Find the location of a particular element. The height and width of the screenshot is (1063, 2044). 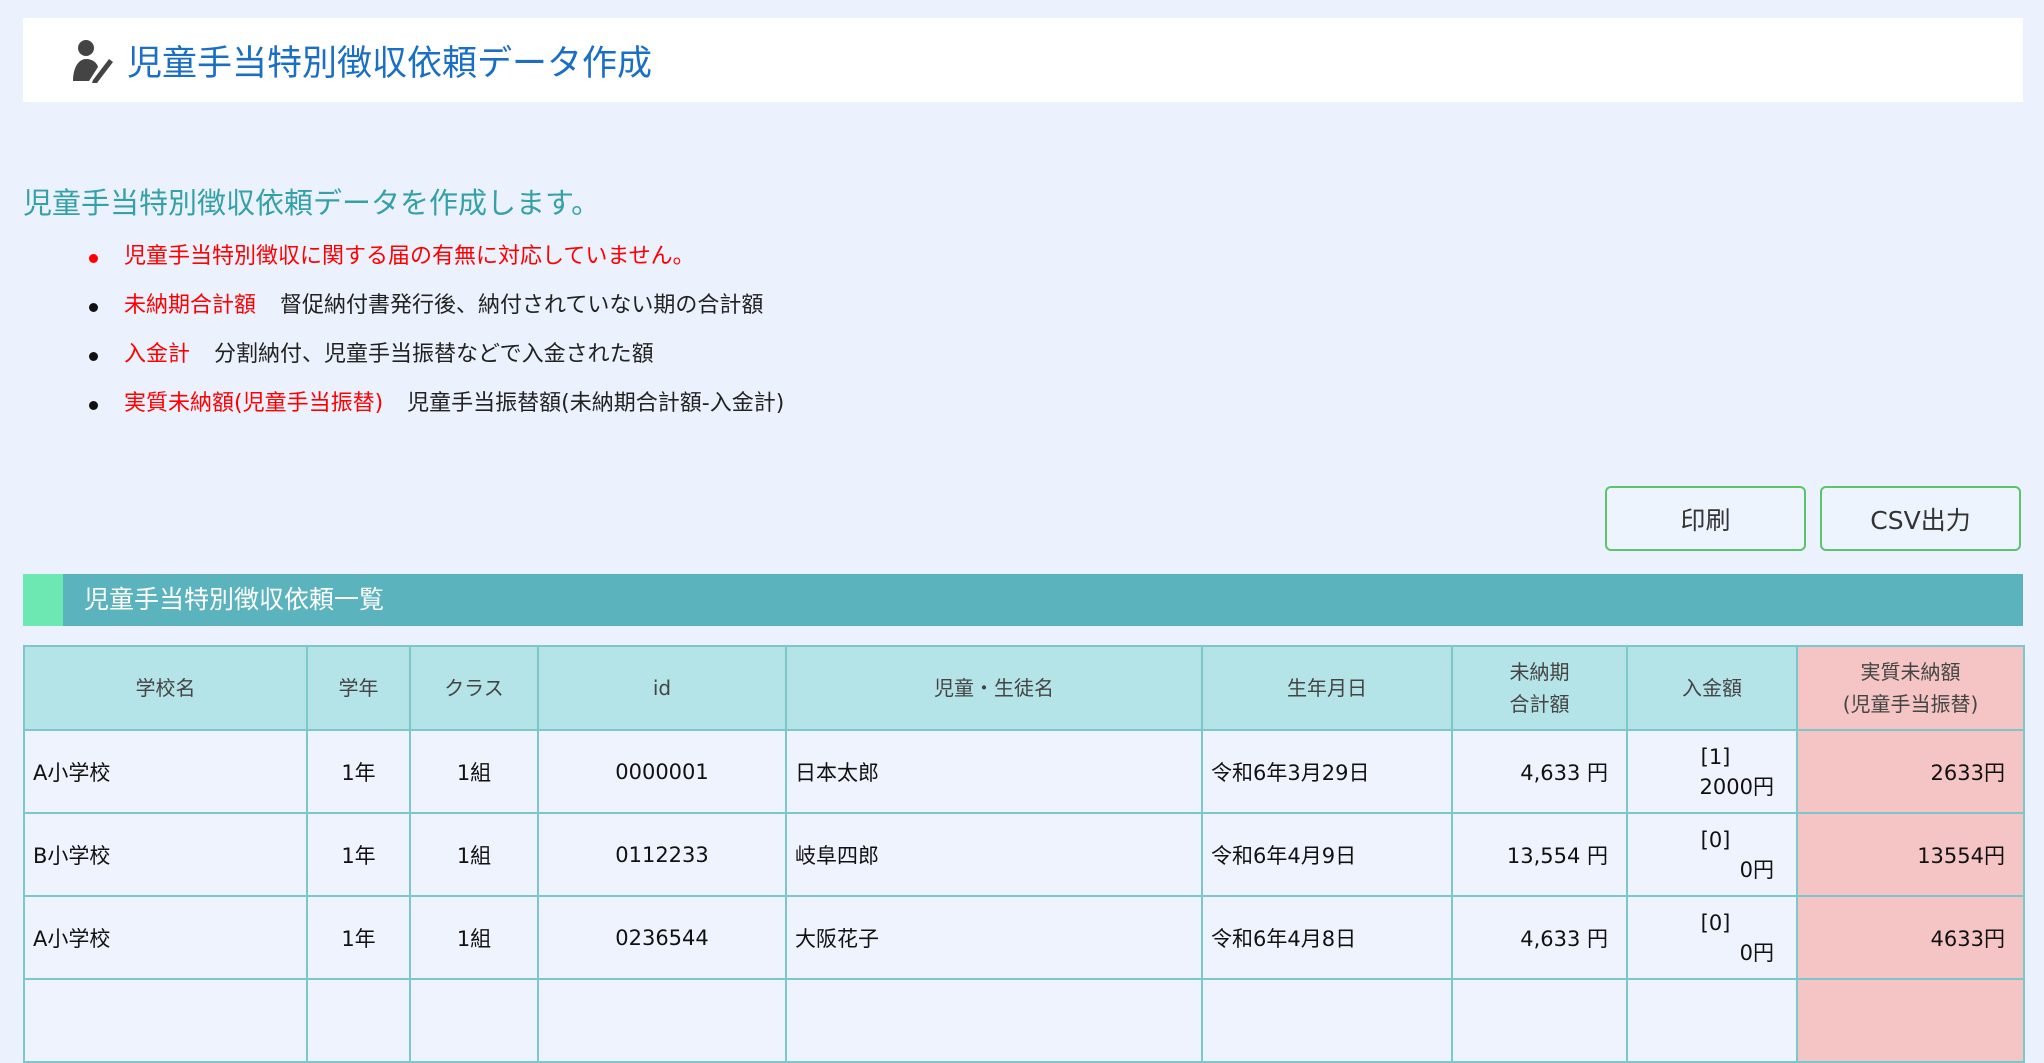

note-desc: 督促納付書発行後、納付されていない期の合計額 is located at coordinates (522, 305).